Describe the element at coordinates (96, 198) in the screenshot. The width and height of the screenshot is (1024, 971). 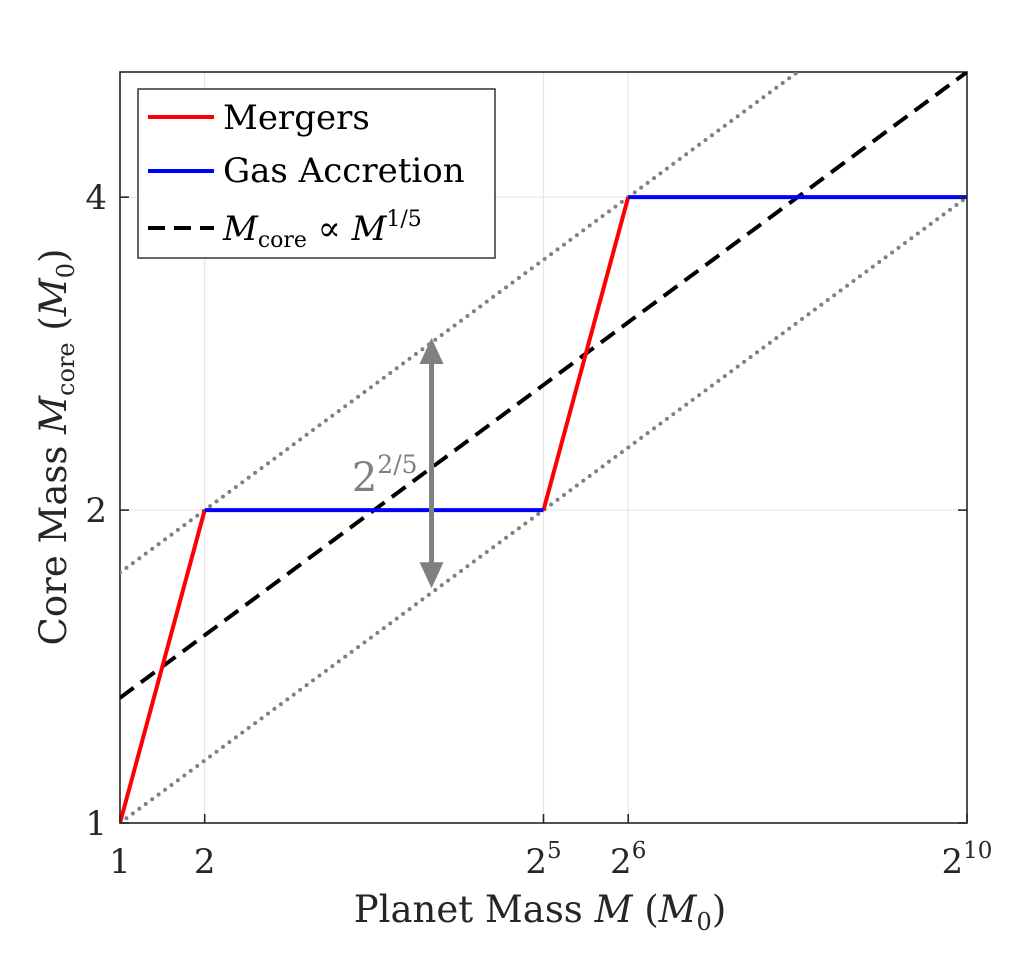
I see `y-tick-label-2: 4` at that location.